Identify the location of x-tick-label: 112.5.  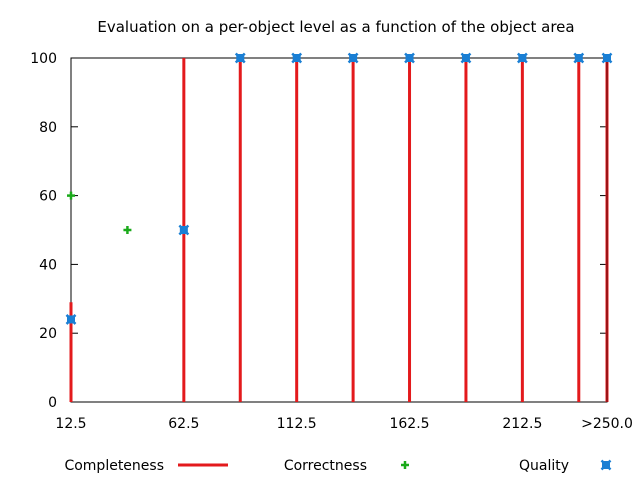
(297, 424).